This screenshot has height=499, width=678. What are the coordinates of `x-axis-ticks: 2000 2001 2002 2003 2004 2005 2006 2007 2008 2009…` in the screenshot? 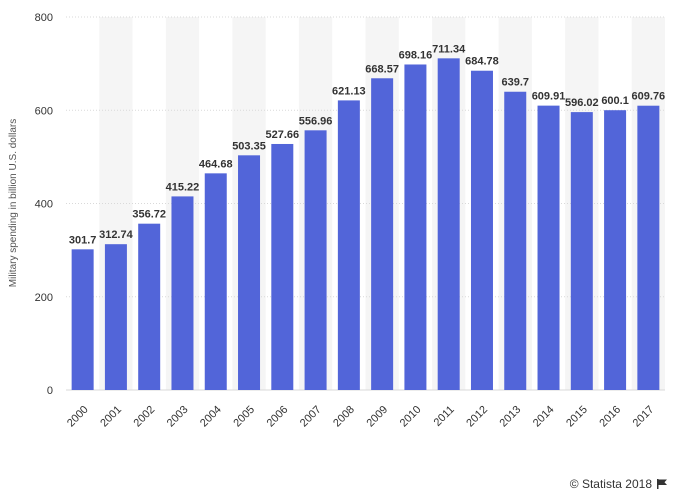 It's located at (361, 417).